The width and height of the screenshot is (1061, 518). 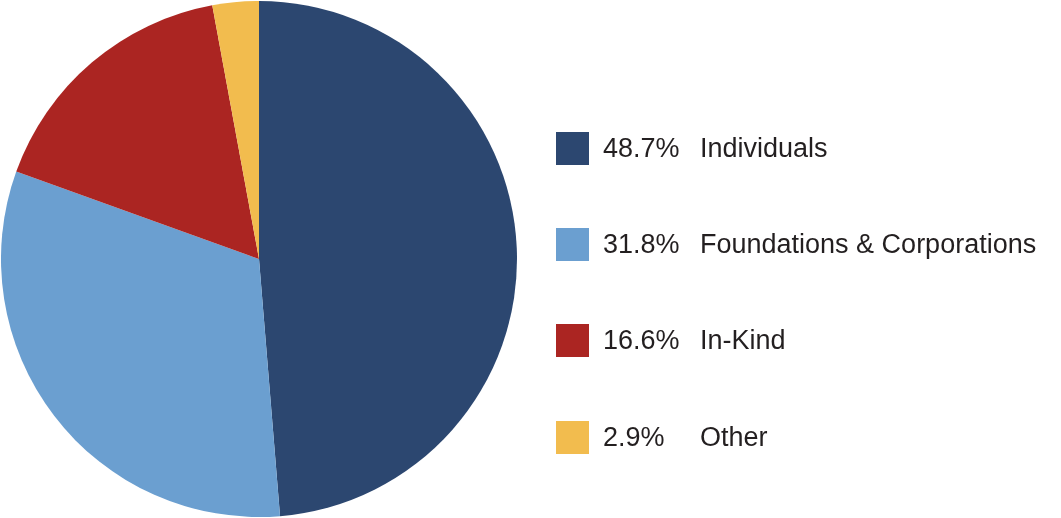 I want to click on legend-label: 31.8% Foundations & Corporations, so click(x=820, y=244).